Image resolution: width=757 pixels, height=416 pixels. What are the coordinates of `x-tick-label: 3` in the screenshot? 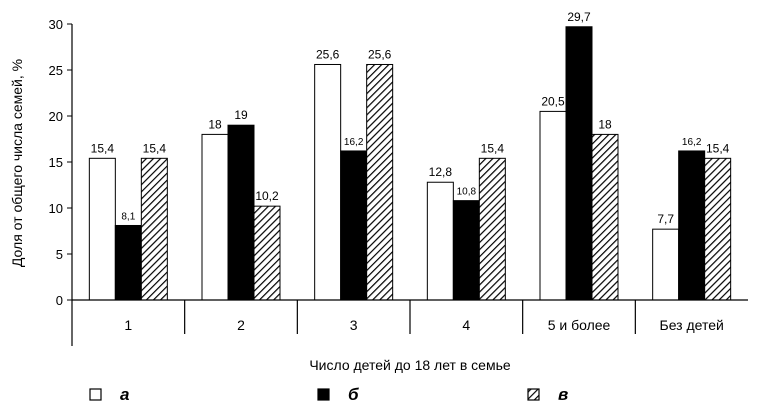 It's located at (354, 325).